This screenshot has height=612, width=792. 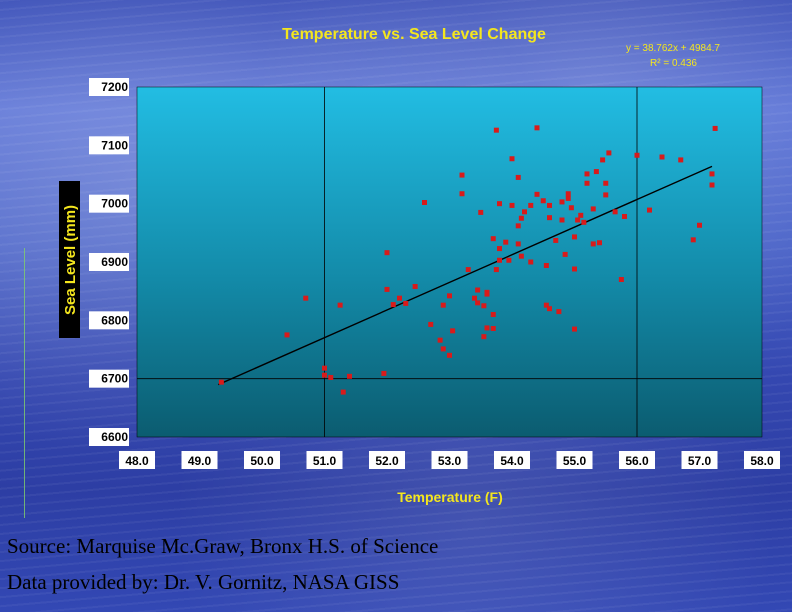 I want to click on y-axis-label-bg, so click(x=69, y=259).